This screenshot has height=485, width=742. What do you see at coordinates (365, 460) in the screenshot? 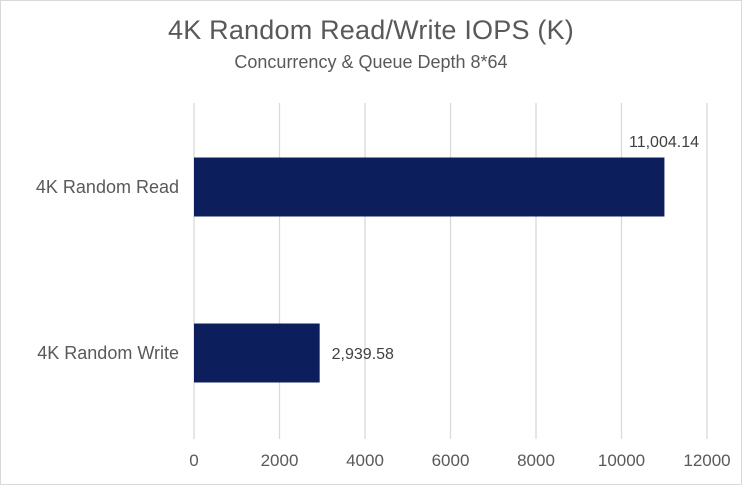
I see `x-tick-label: 4000` at bounding box center [365, 460].